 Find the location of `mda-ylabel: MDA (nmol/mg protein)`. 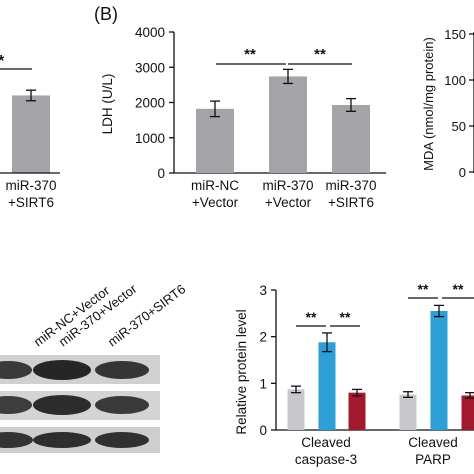

mda-ylabel: MDA (nmol/mg protein) is located at coordinates (428, 104).